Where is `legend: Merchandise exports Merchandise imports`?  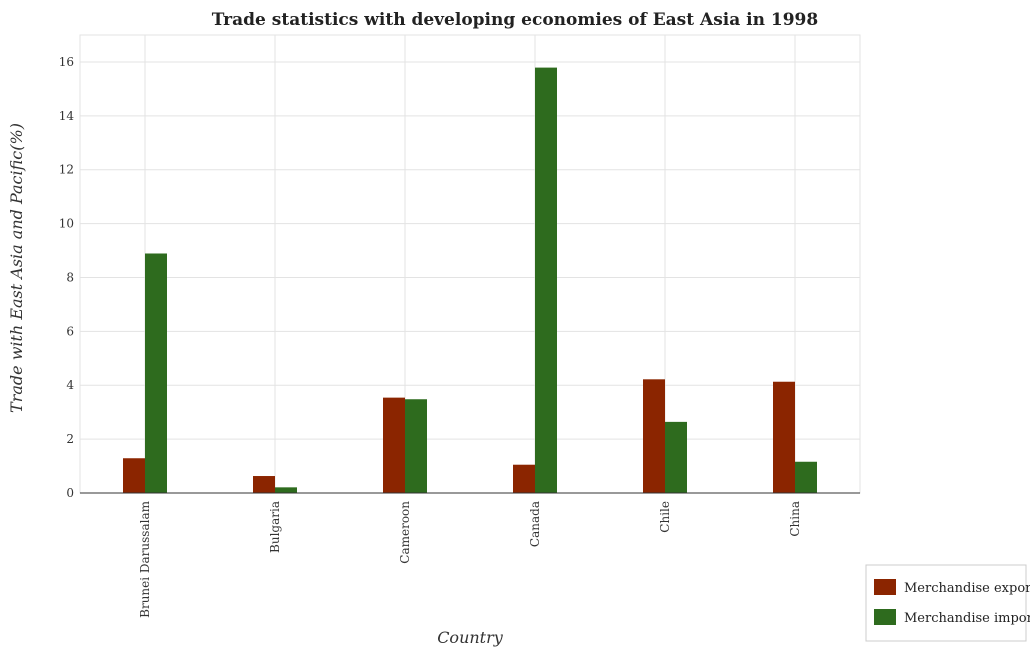
legend: Merchandise exports Merchandise imports is located at coordinates (947, 603).